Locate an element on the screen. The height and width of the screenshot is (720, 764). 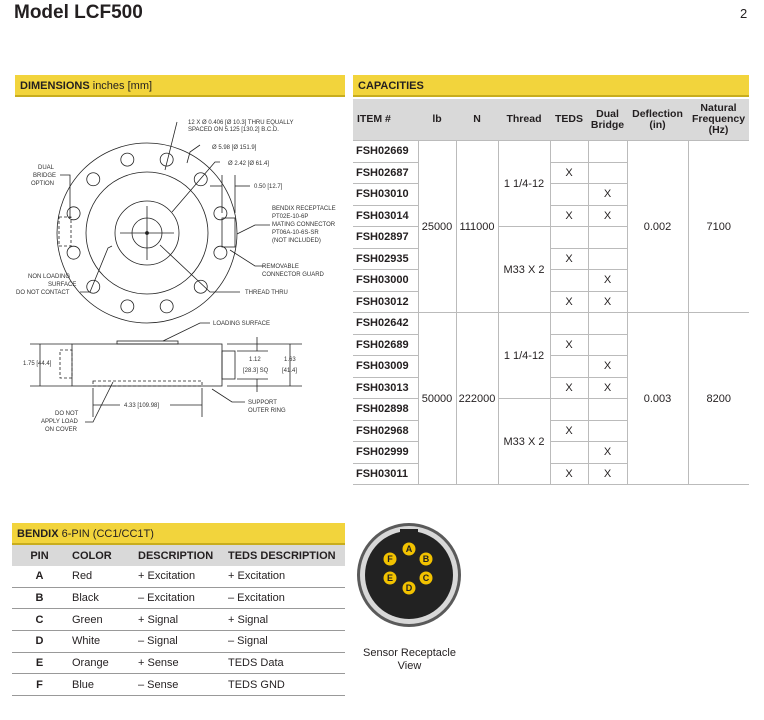
item-number: FSH03000 is located at coordinates (386, 280).